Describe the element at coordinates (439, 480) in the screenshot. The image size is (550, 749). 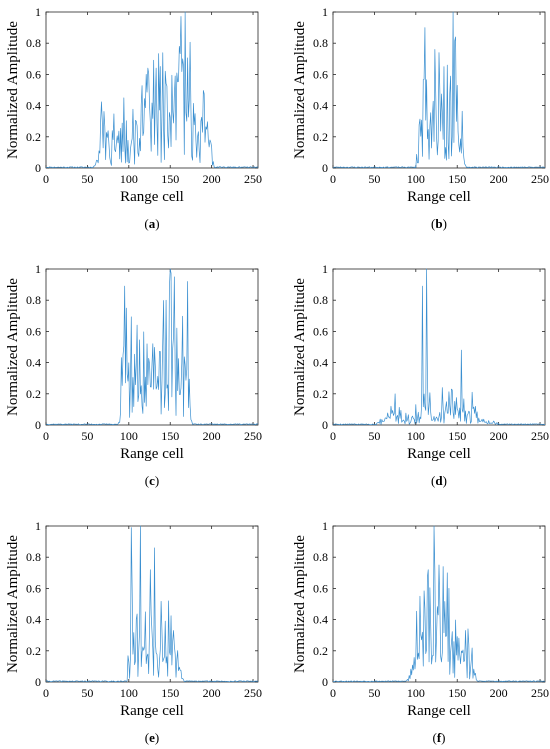
I see `panel-label: (d)` at that location.